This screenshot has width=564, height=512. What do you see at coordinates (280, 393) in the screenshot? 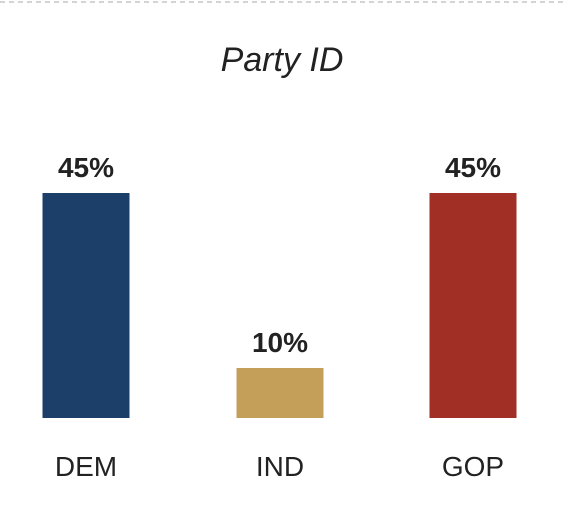
I see `bar-ind` at bounding box center [280, 393].